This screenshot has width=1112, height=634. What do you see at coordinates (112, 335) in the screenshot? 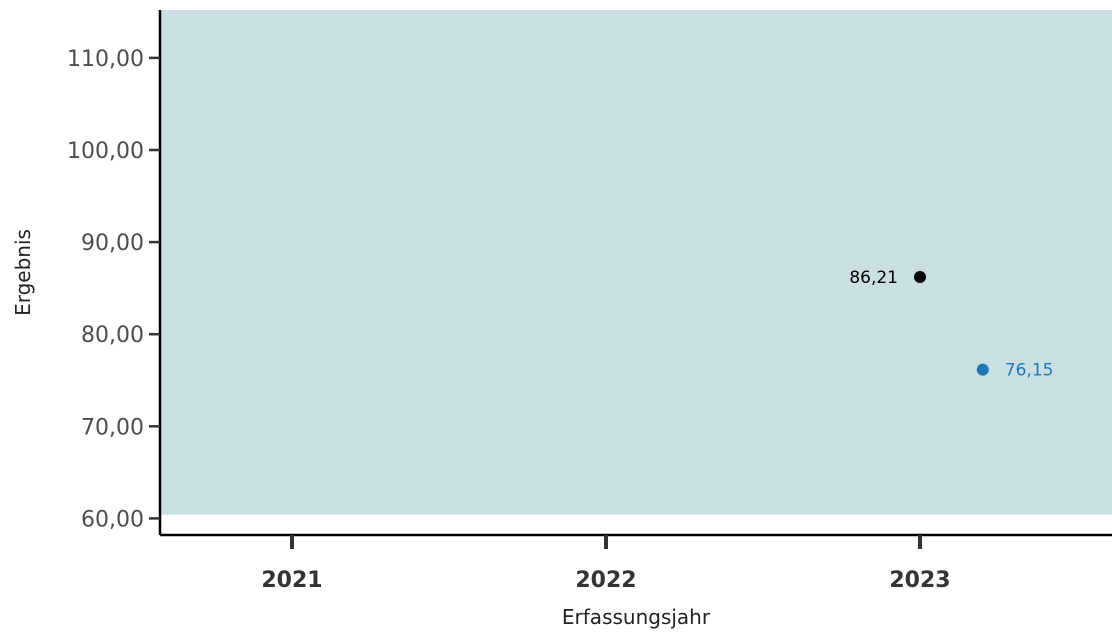
I see `y-tick-label: 80,00` at bounding box center [112, 335].